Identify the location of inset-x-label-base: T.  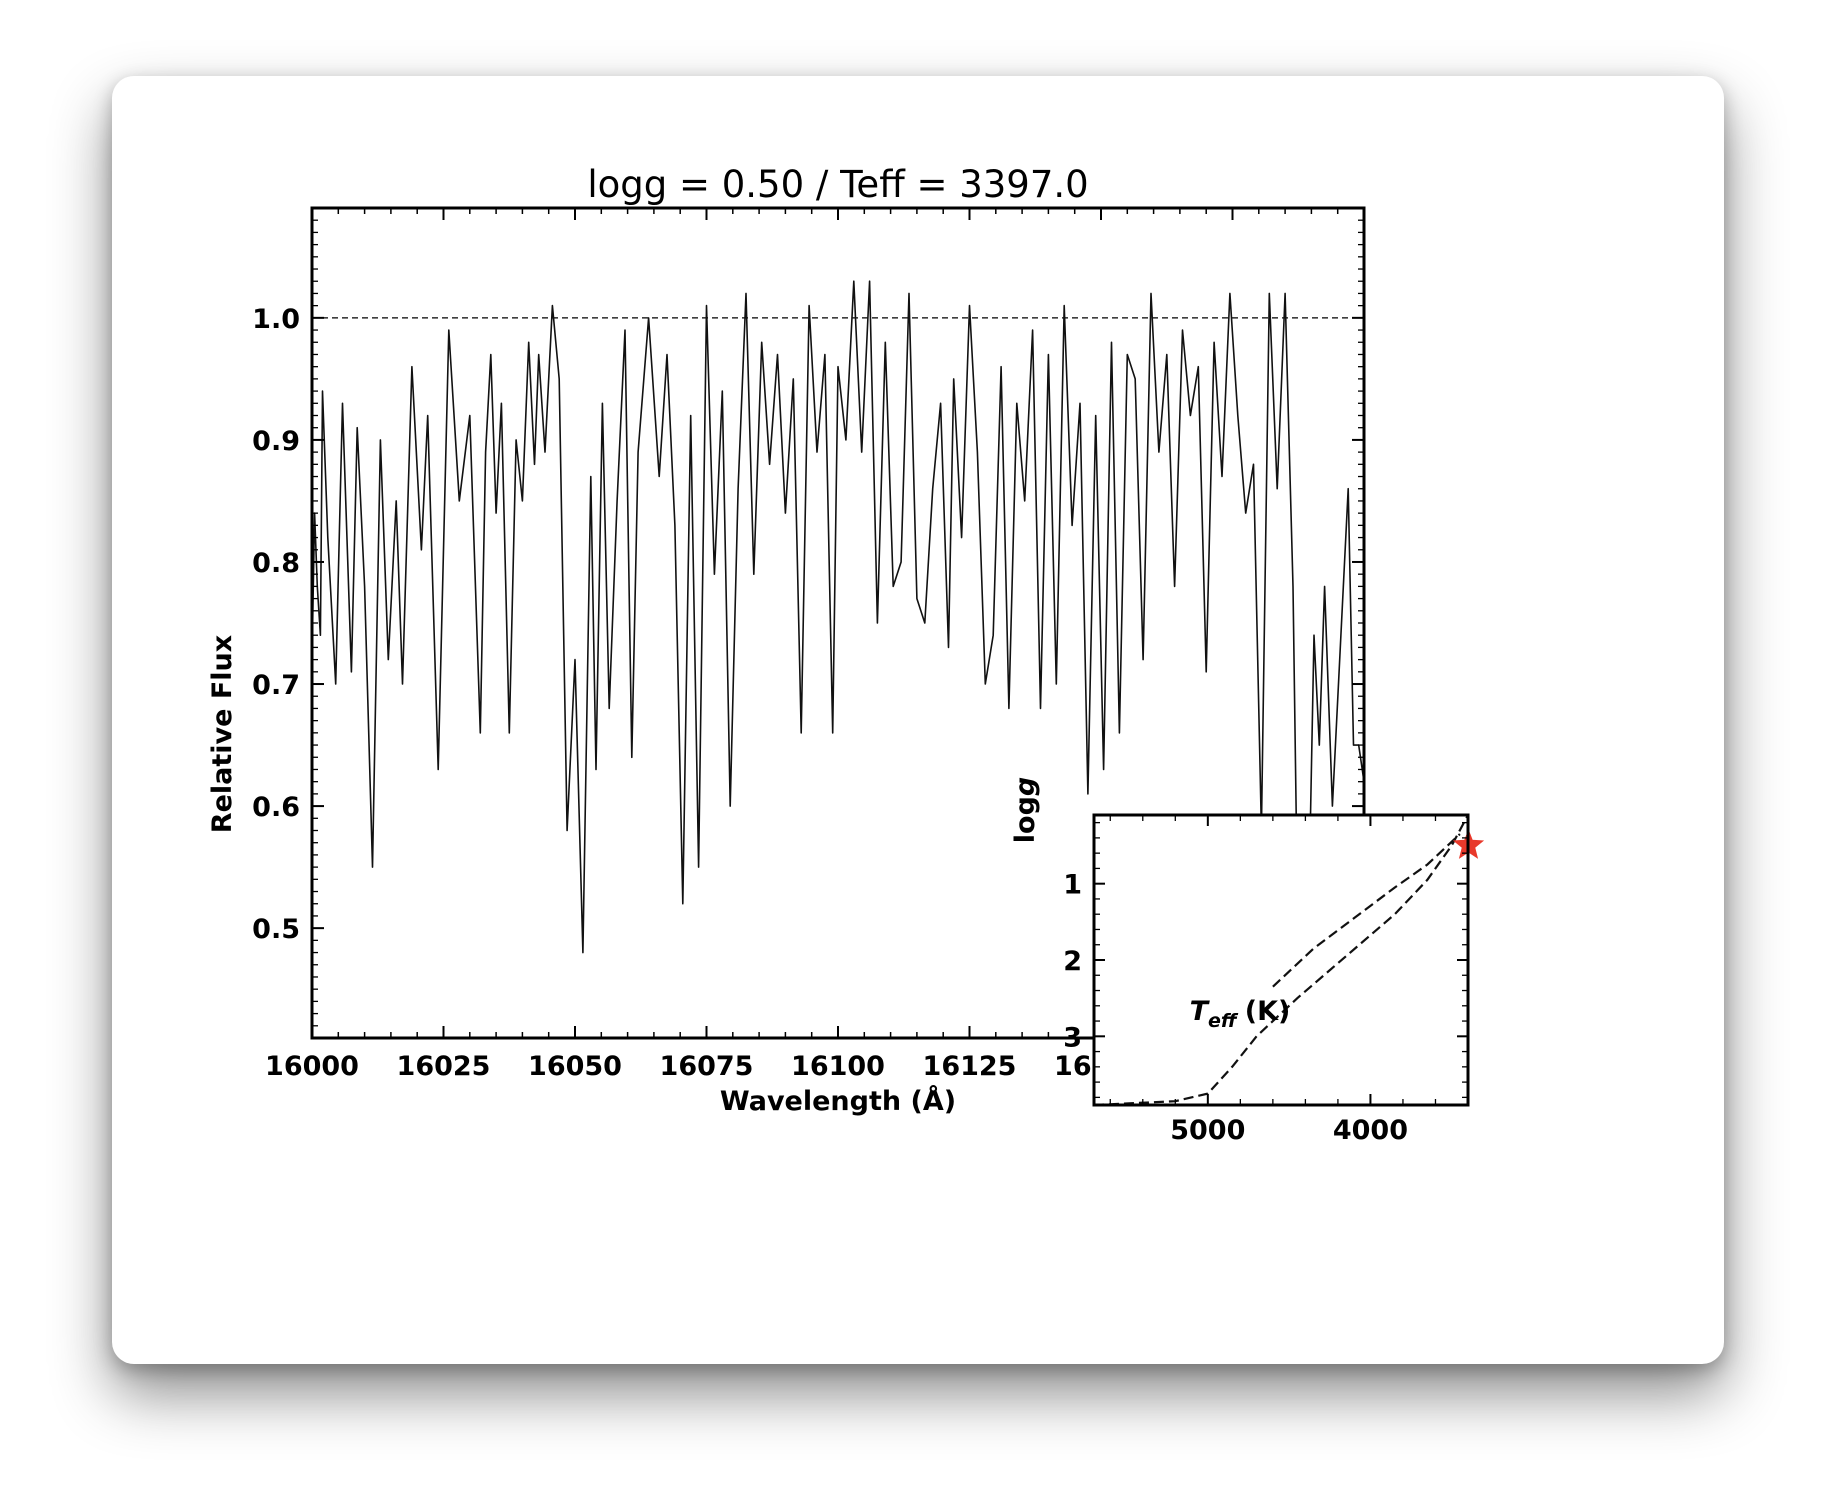
(1200, 1011).